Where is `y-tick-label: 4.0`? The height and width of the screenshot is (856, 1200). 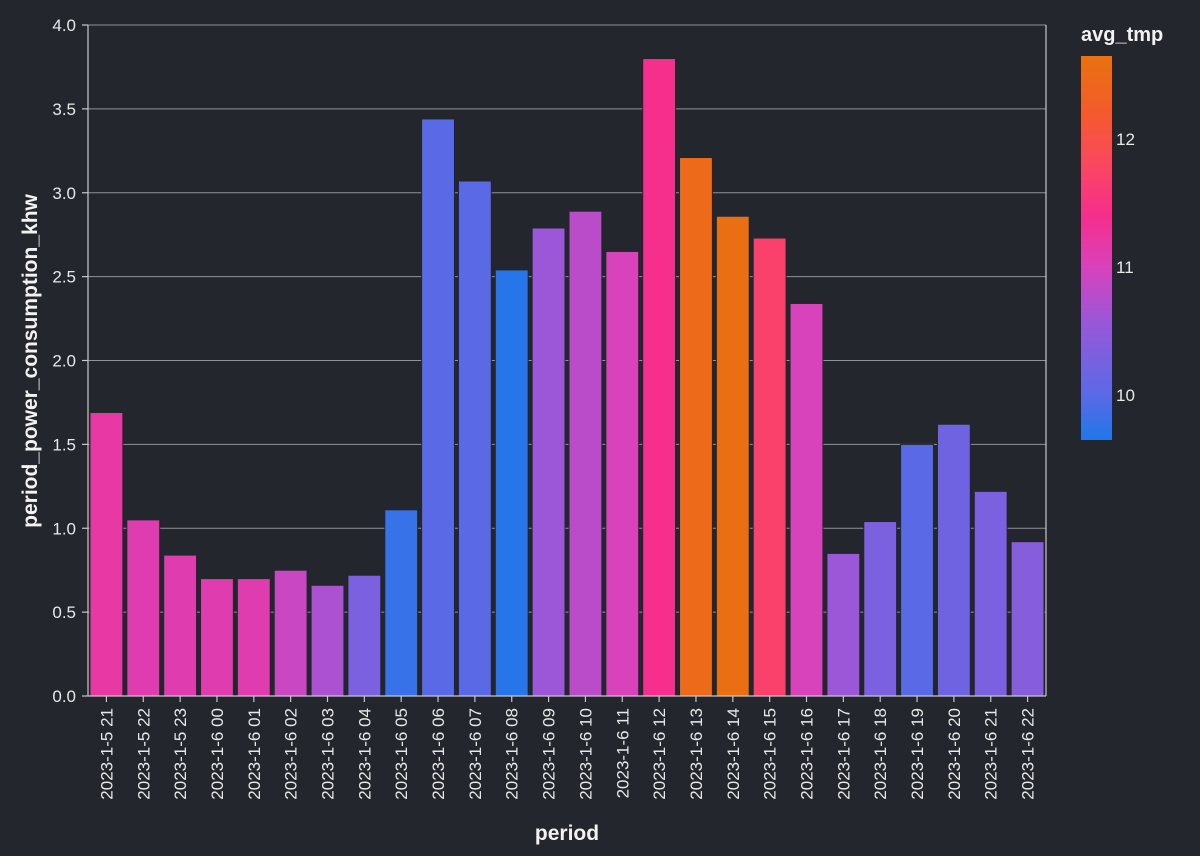 y-tick-label: 4.0 is located at coordinates (64, 25).